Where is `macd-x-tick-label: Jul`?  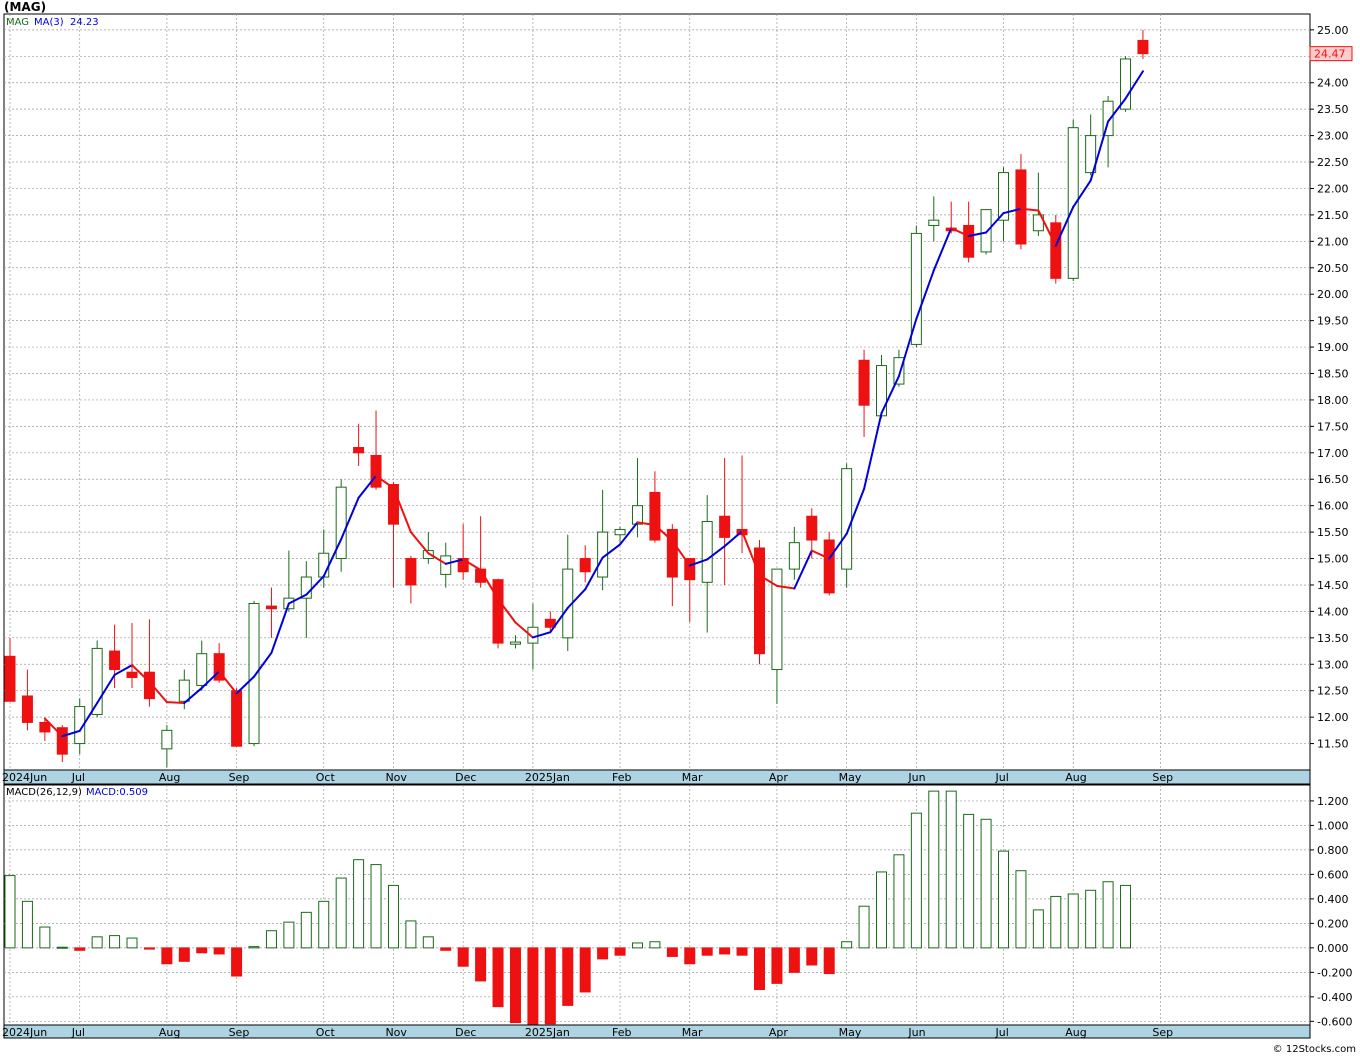
macd-x-tick-label: Jul is located at coordinates (78, 1032).